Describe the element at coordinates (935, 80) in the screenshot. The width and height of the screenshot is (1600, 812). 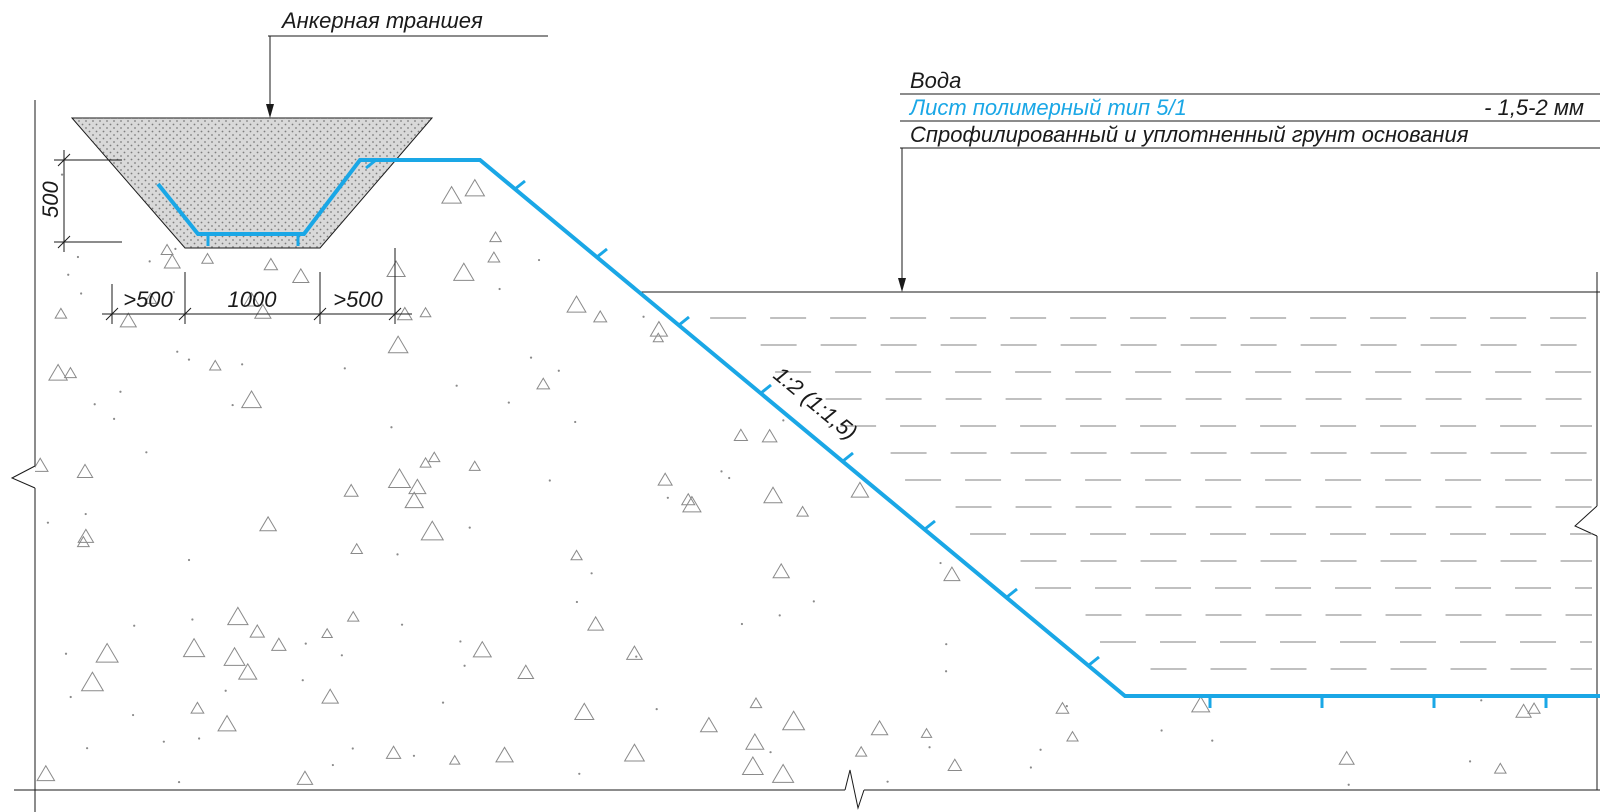
I see `water-label: Вода` at that location.